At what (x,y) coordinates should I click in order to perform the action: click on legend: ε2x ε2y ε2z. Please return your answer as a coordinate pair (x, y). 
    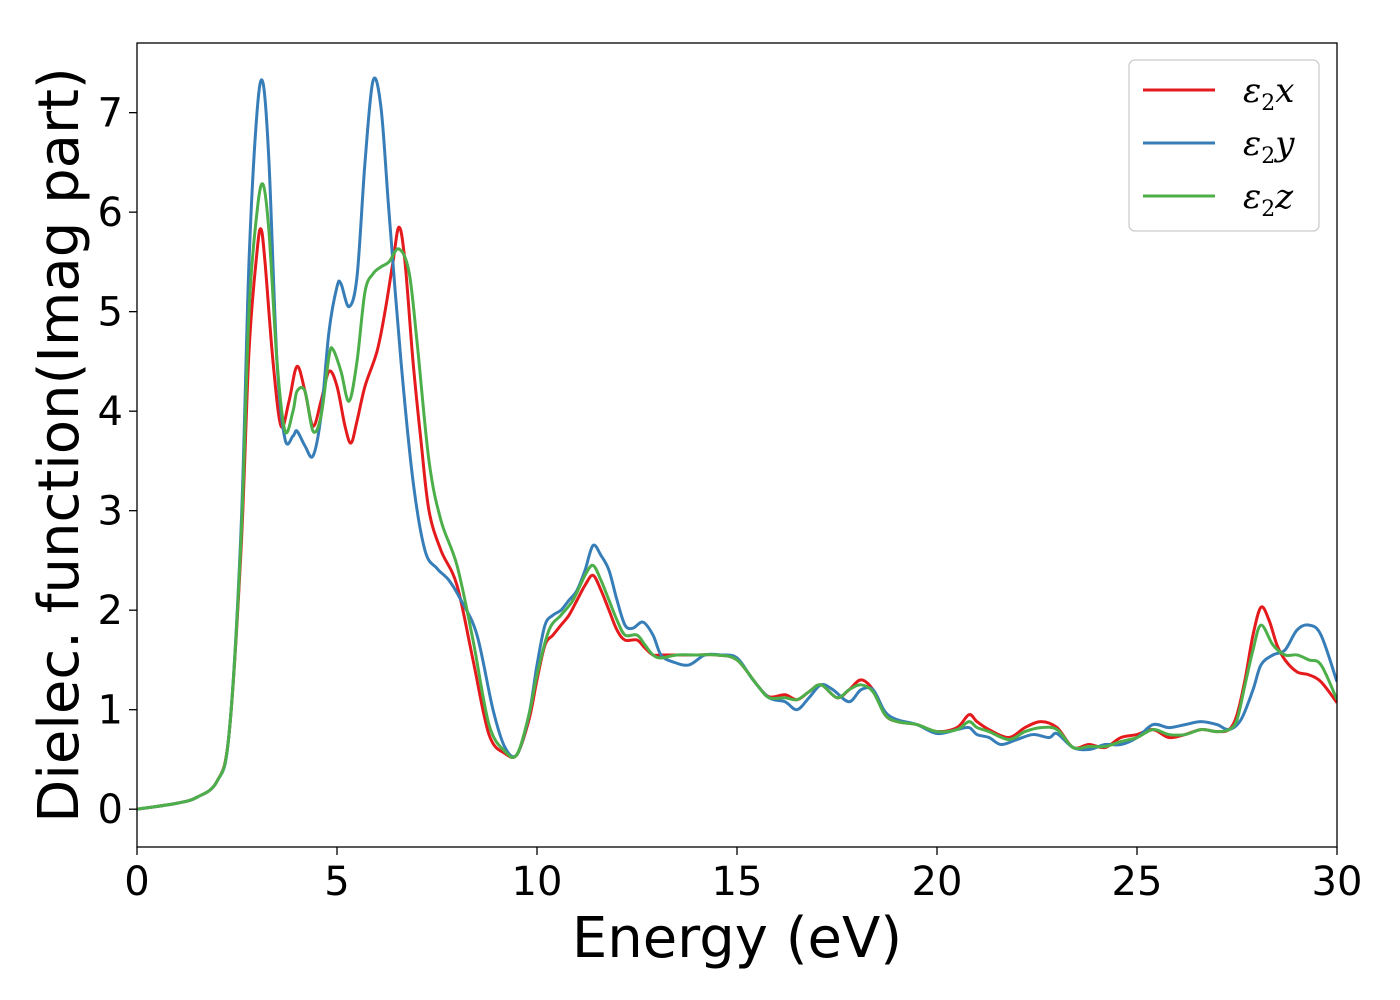
    Looking at the image, I should click on (1224, 145).